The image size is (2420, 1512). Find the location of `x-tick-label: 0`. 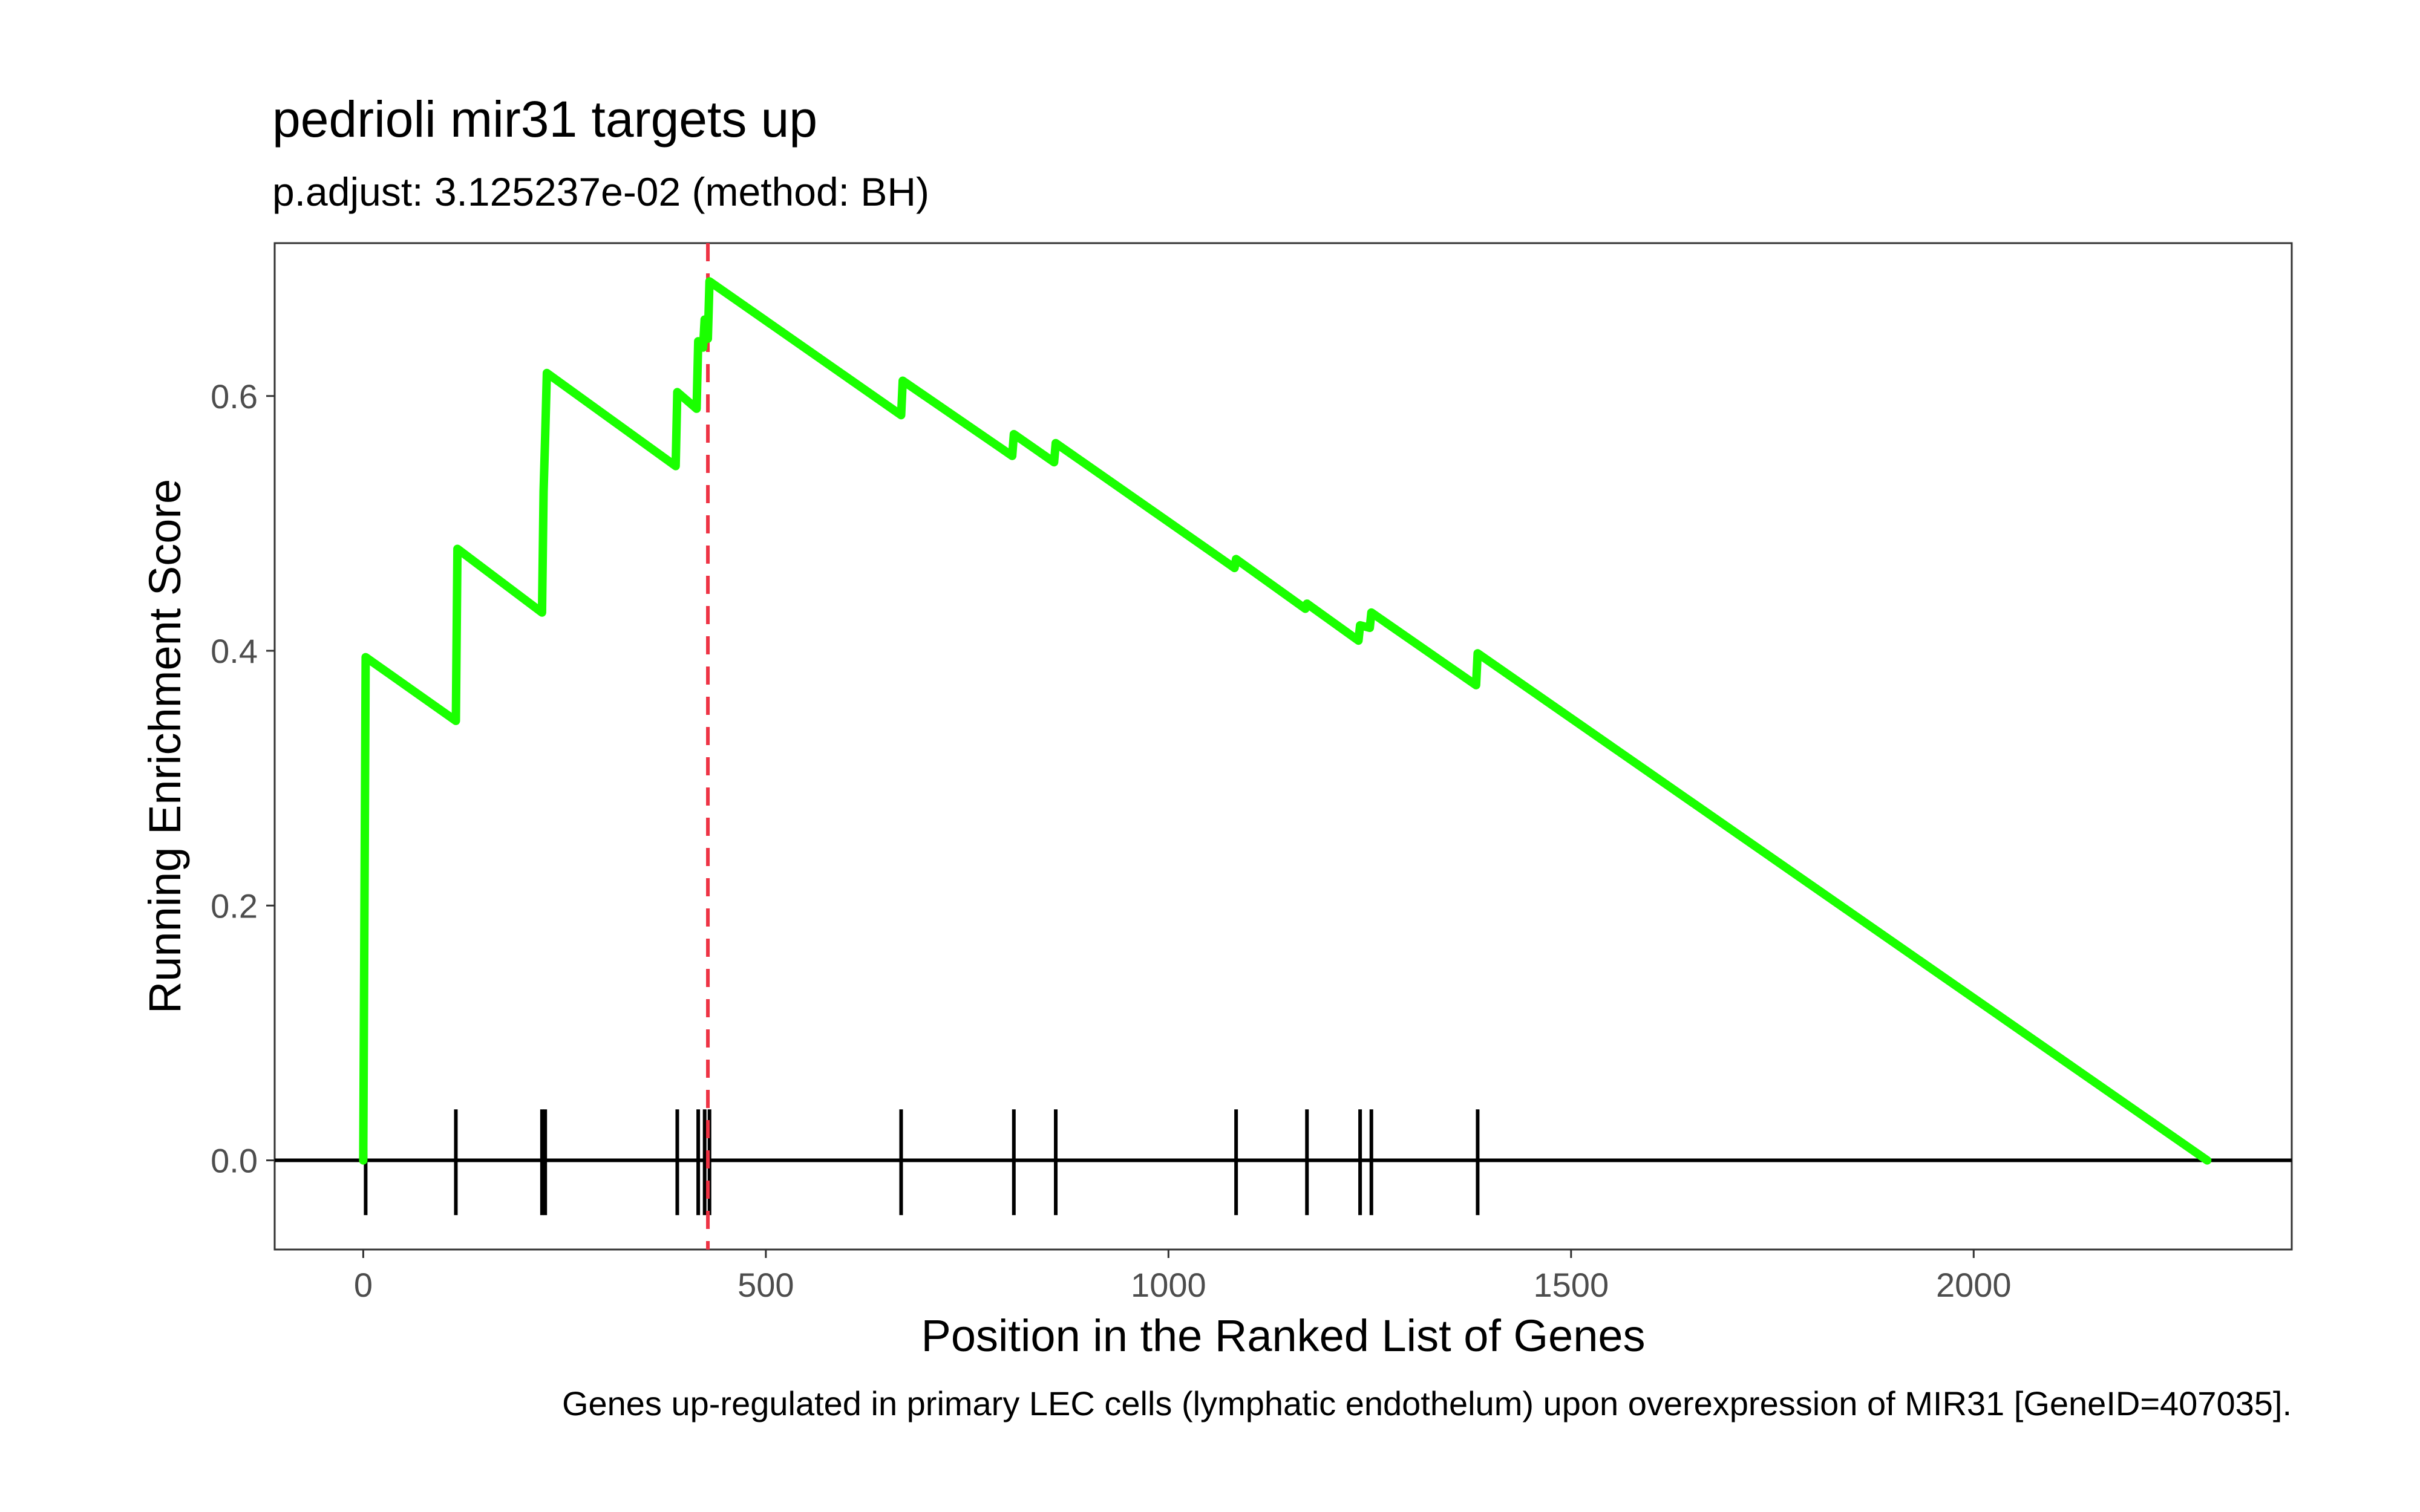

x-tick-label: 0 is located at coordinates (363, 1285).